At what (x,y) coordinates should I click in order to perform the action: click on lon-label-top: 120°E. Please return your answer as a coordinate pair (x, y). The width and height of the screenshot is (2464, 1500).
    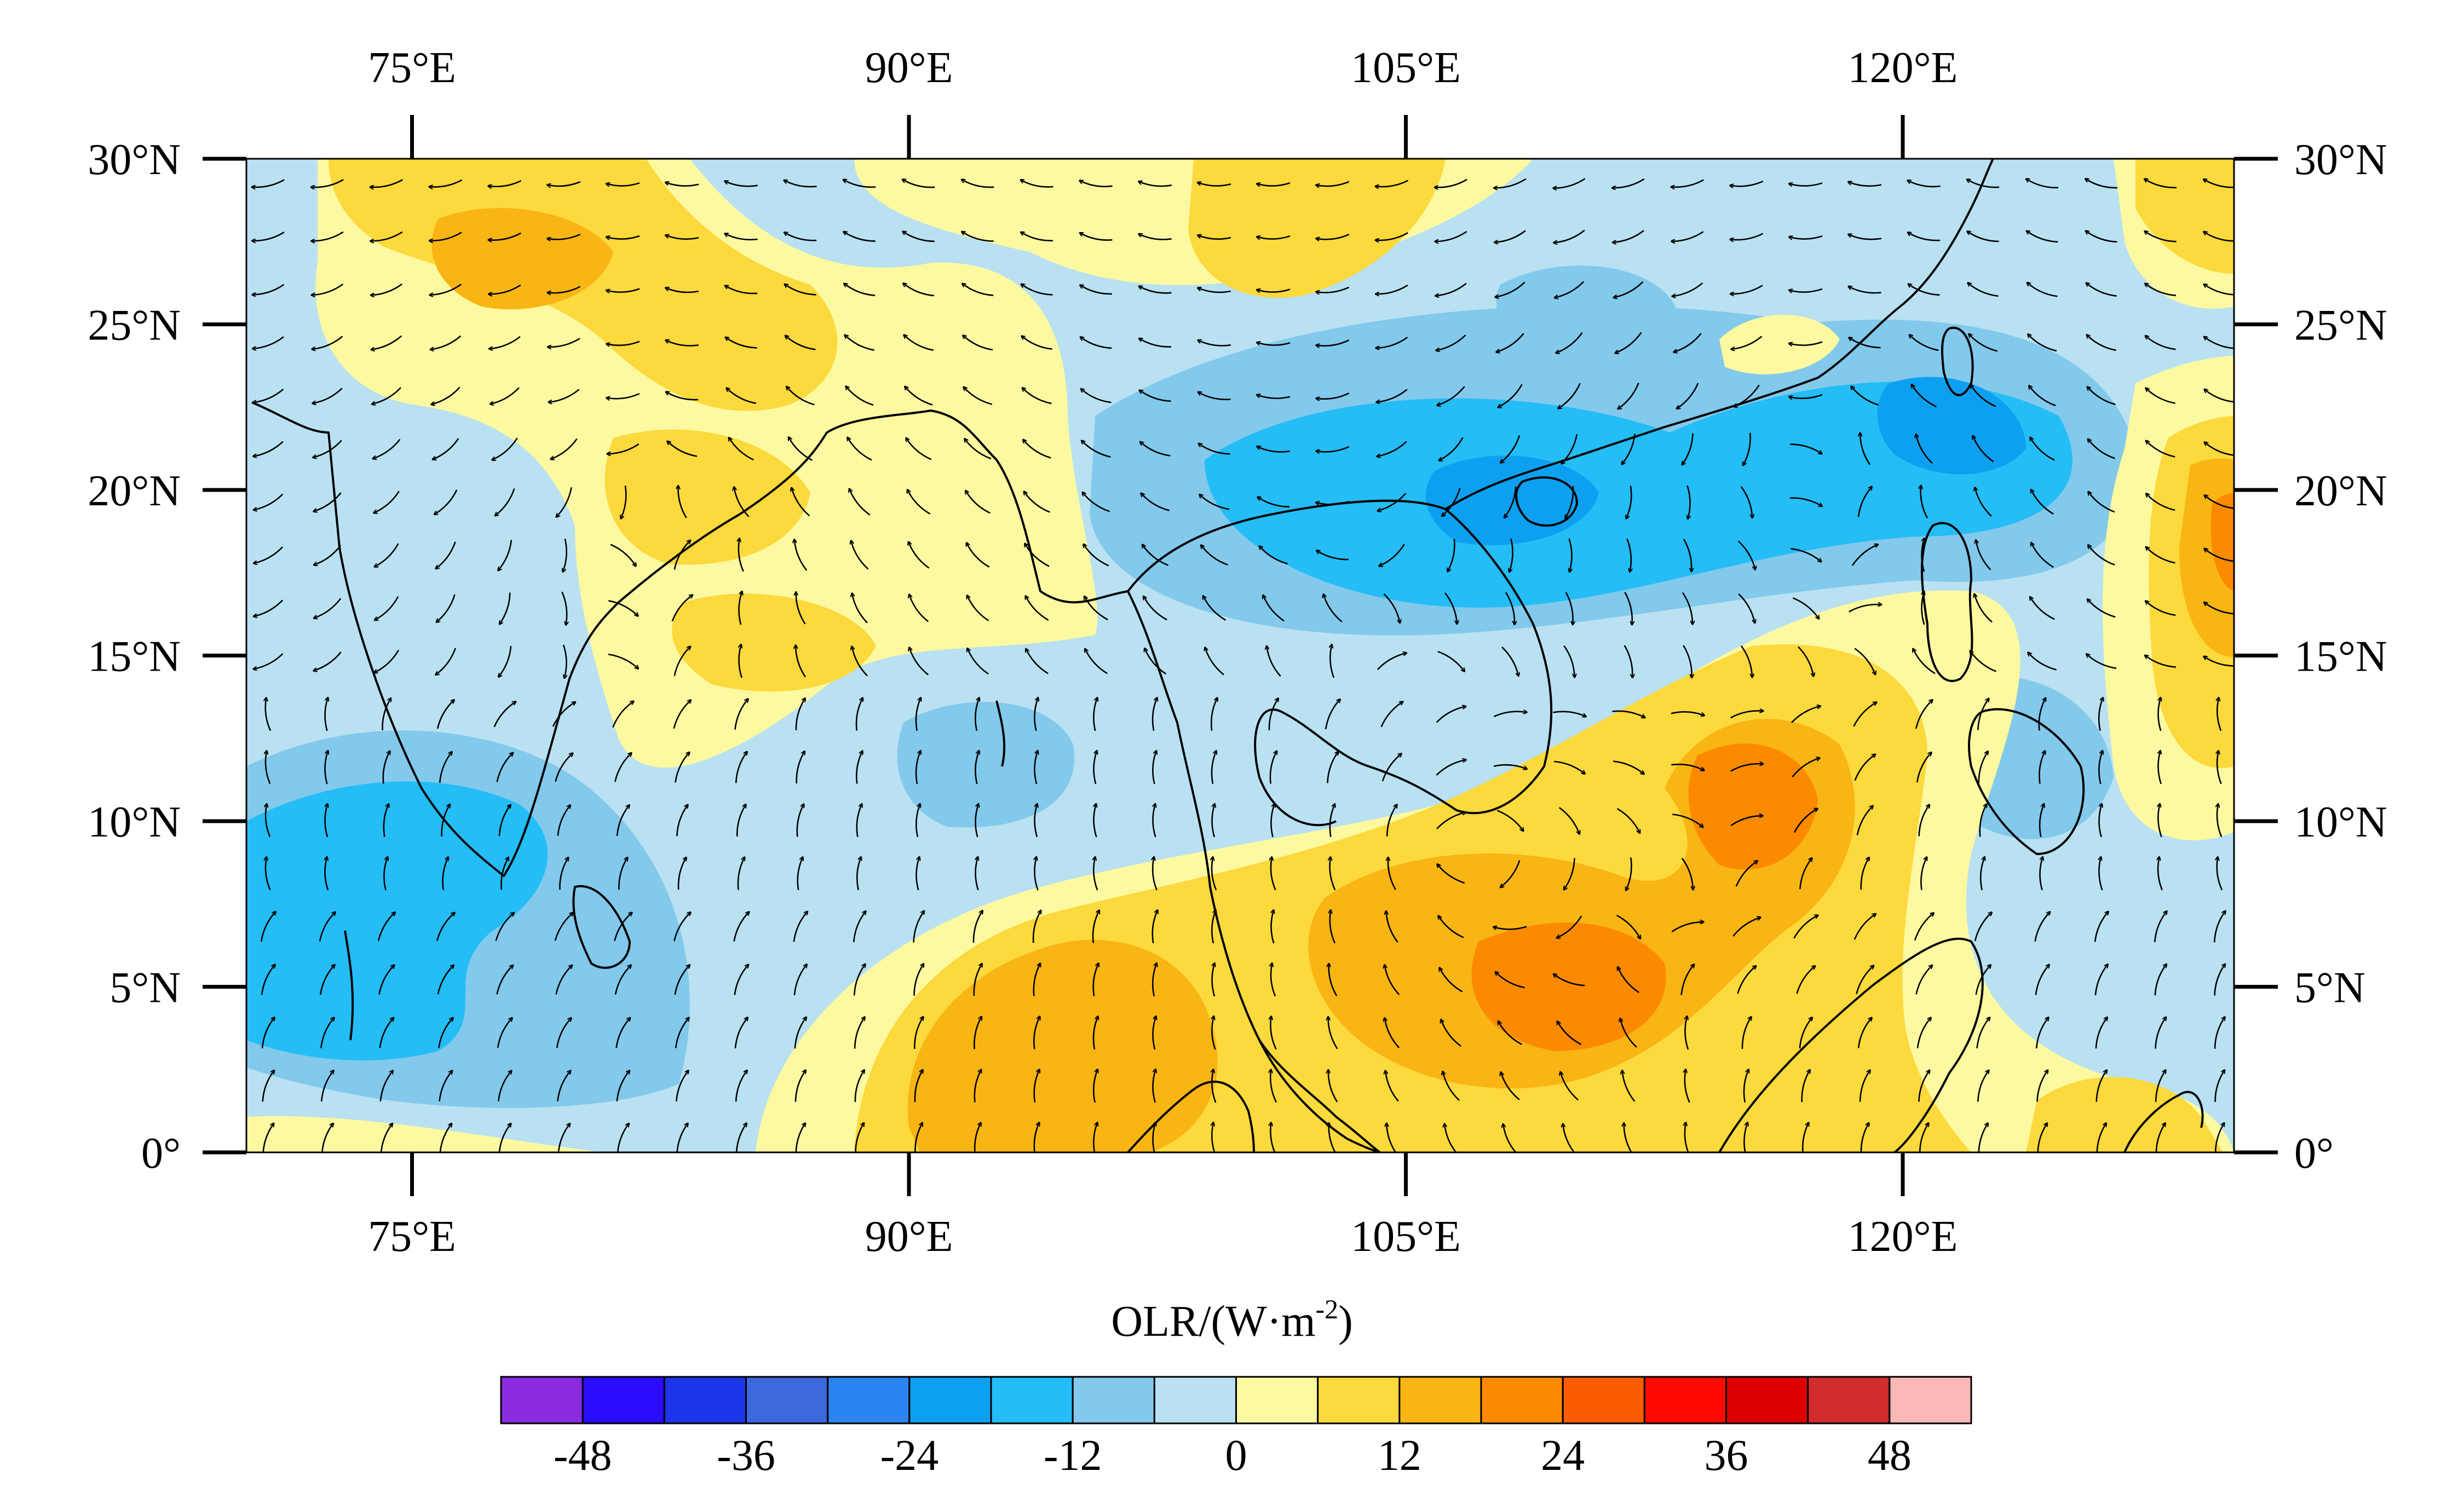
    Looking at the image, I should click on (1903, 68).